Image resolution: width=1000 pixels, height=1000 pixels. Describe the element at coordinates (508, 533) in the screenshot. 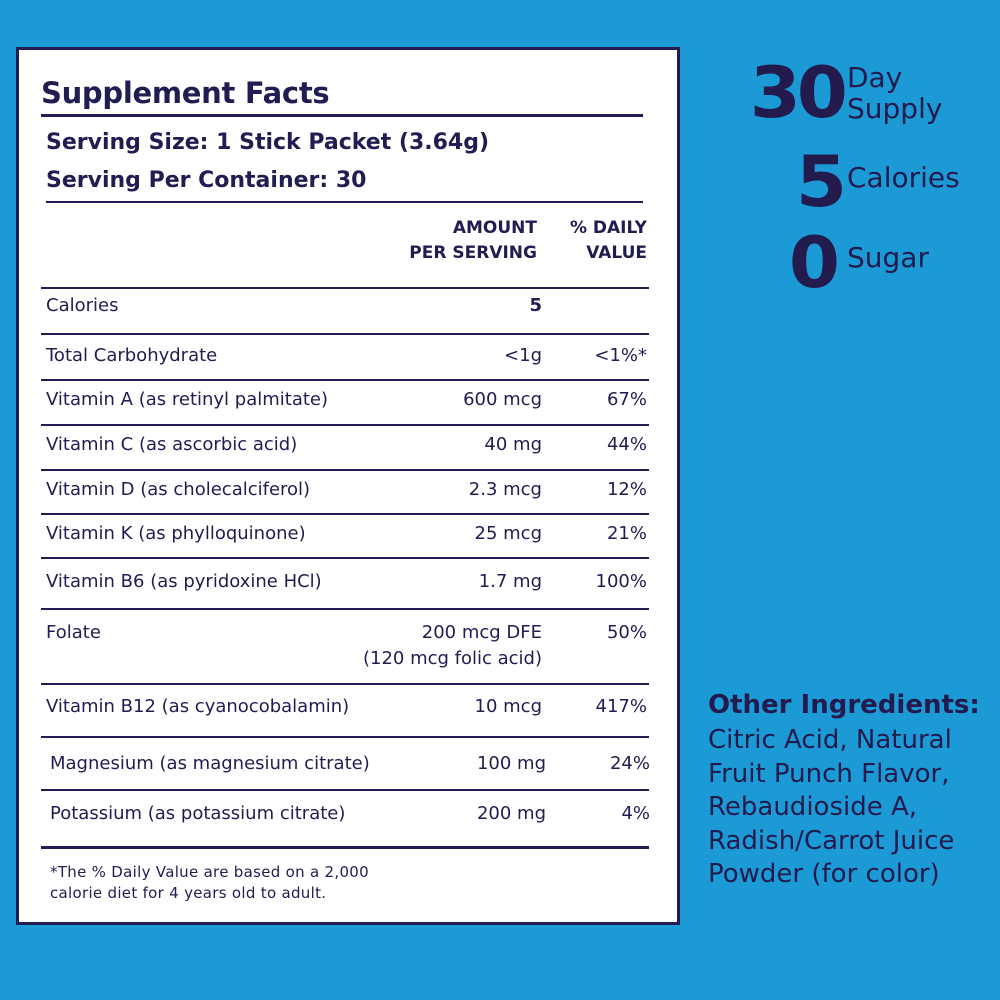

I see `amount-per-serving: 25 mcg` at that location.